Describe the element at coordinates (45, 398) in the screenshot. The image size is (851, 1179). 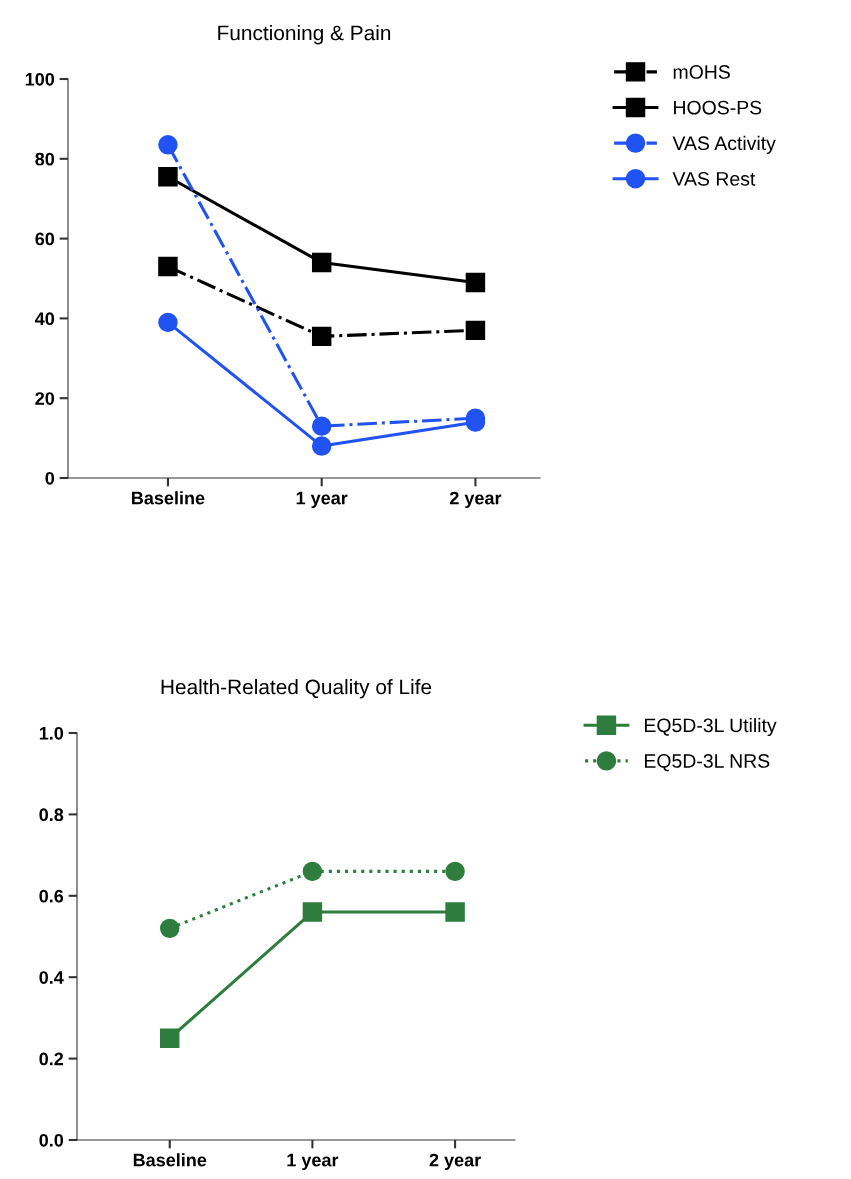
I see `y-tick-label: 20` at that location.